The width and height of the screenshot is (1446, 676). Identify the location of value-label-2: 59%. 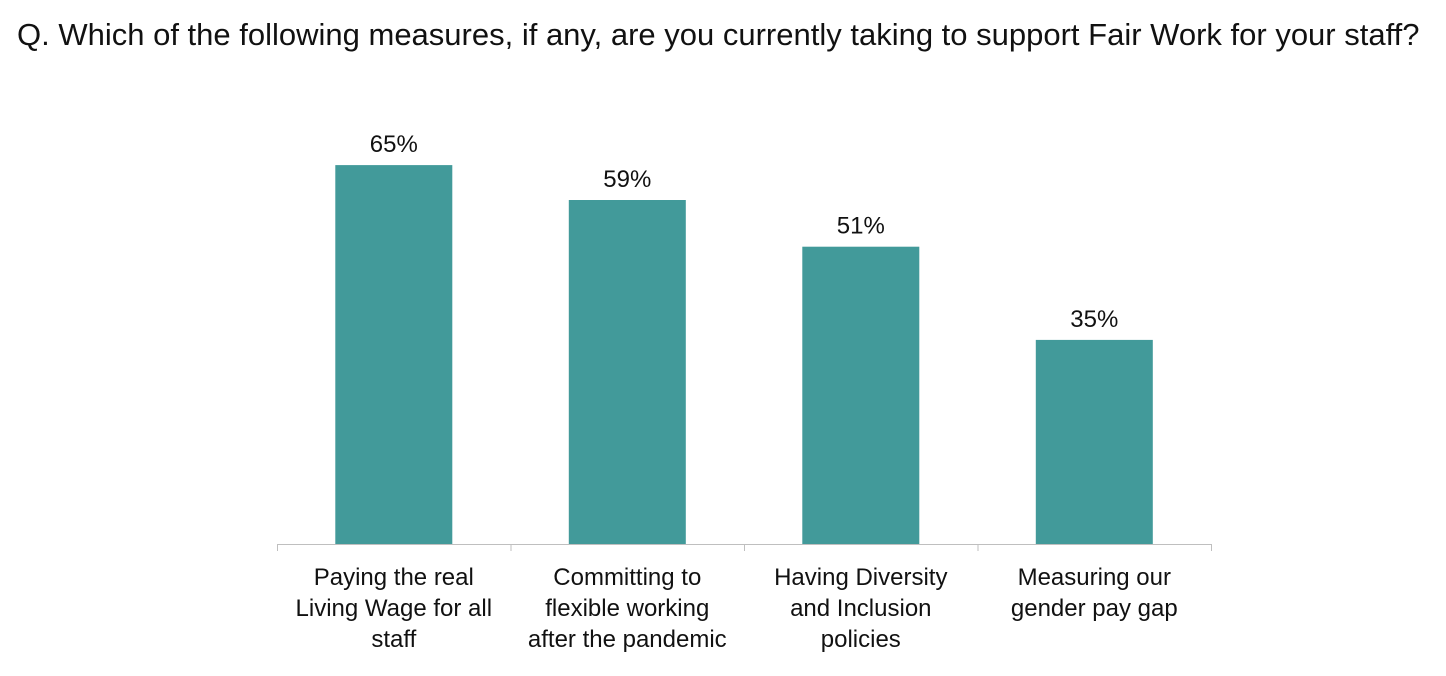
(627, 179).